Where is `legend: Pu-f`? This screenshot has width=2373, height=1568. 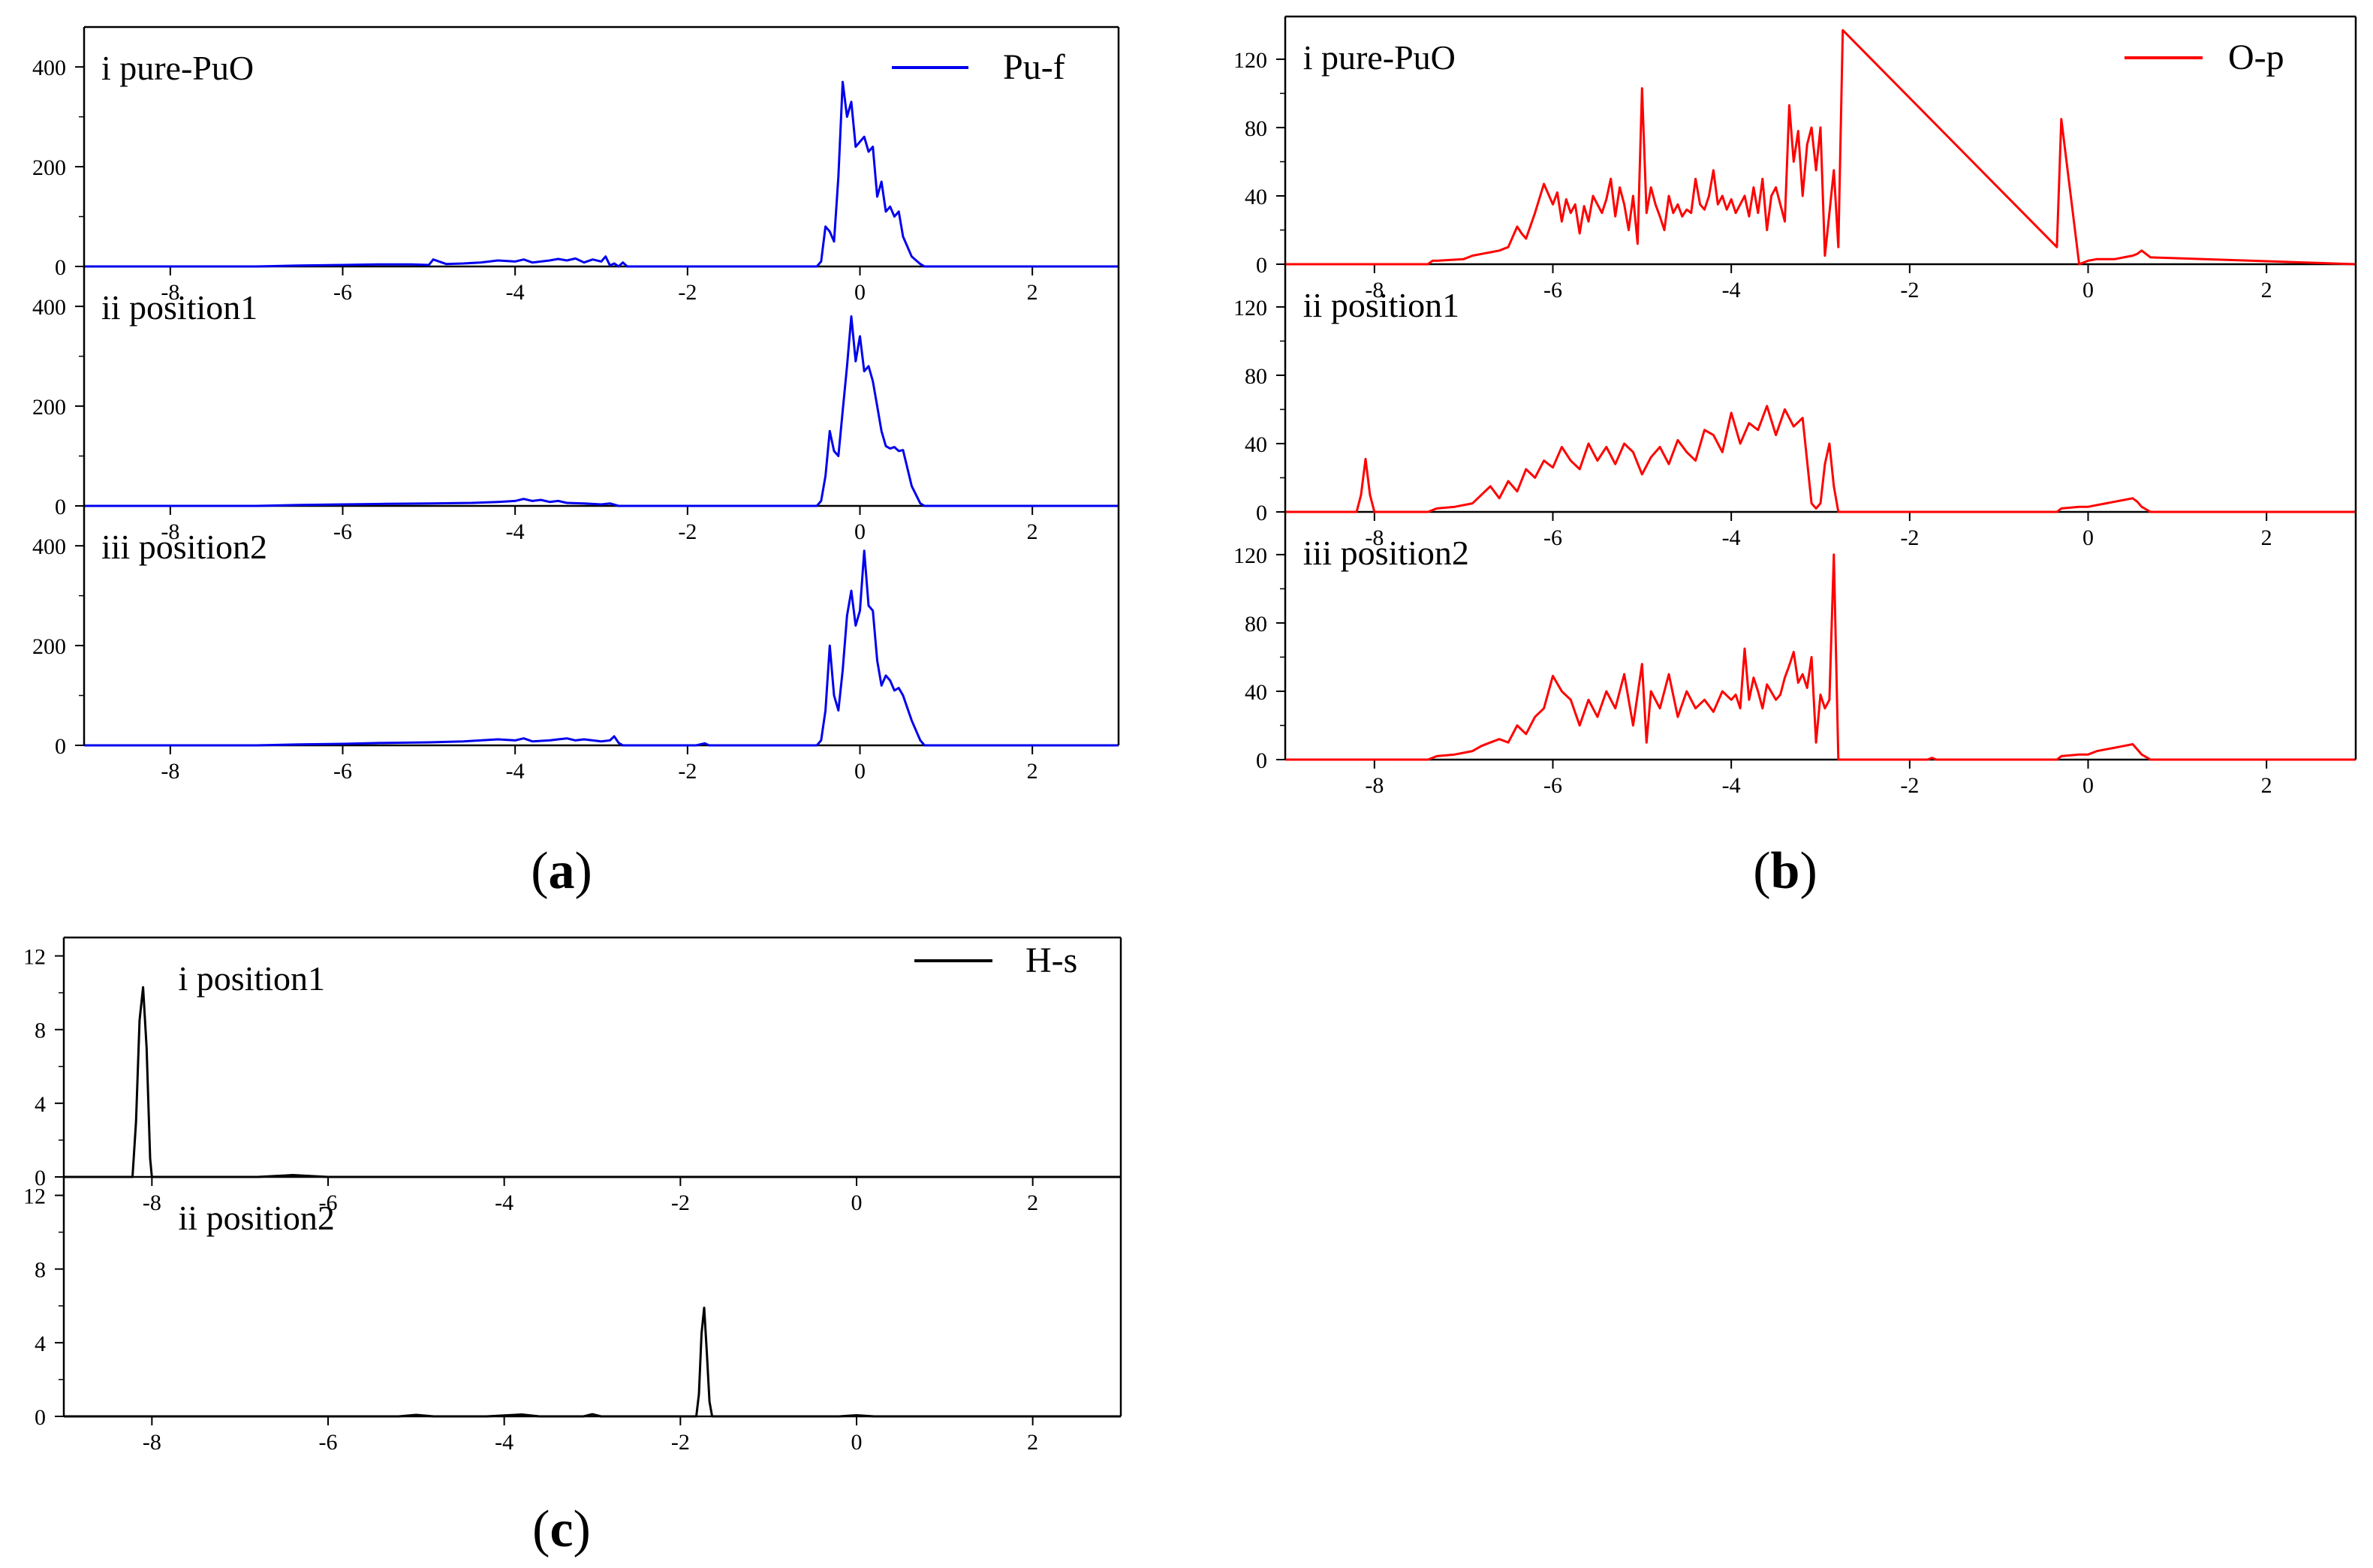
legend: Pu-f is located at coordinates (978, 67).